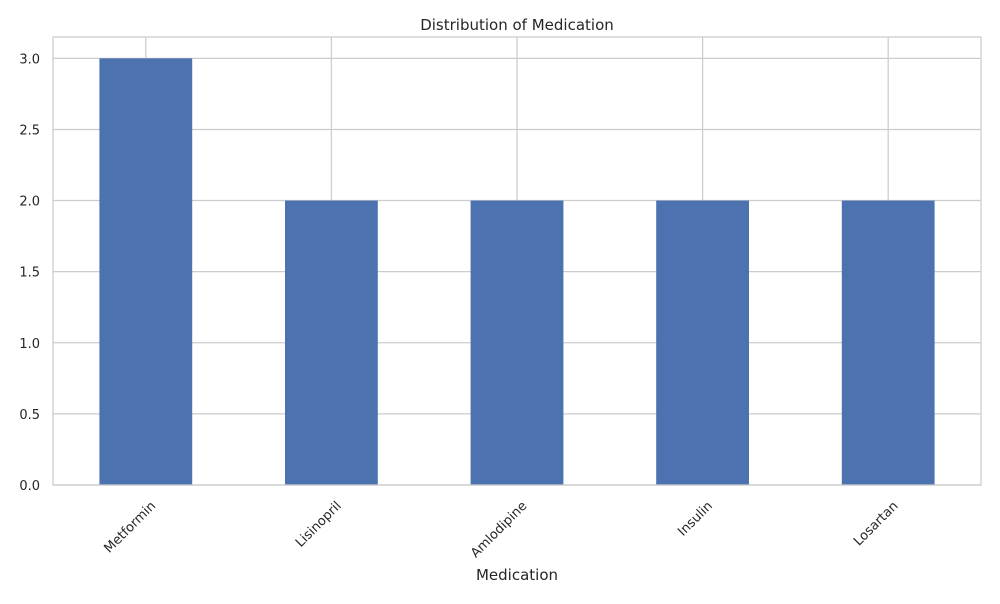 This screenshot has width=1000, height=604. What do you see at coordinates (319, 525) in the screenshot?
I see `x-tick-label: Lisinopril` at bounding box center [319, 525].